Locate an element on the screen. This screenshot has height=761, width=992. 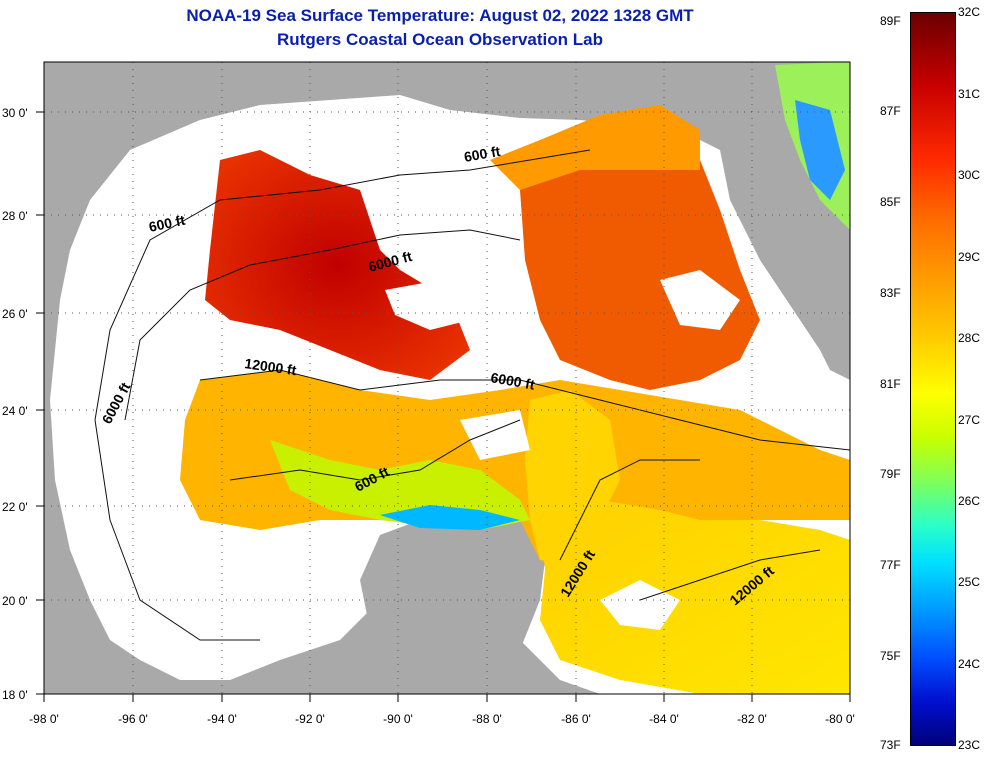
lat-label: 20 0' is located at coordinates (15, 601).